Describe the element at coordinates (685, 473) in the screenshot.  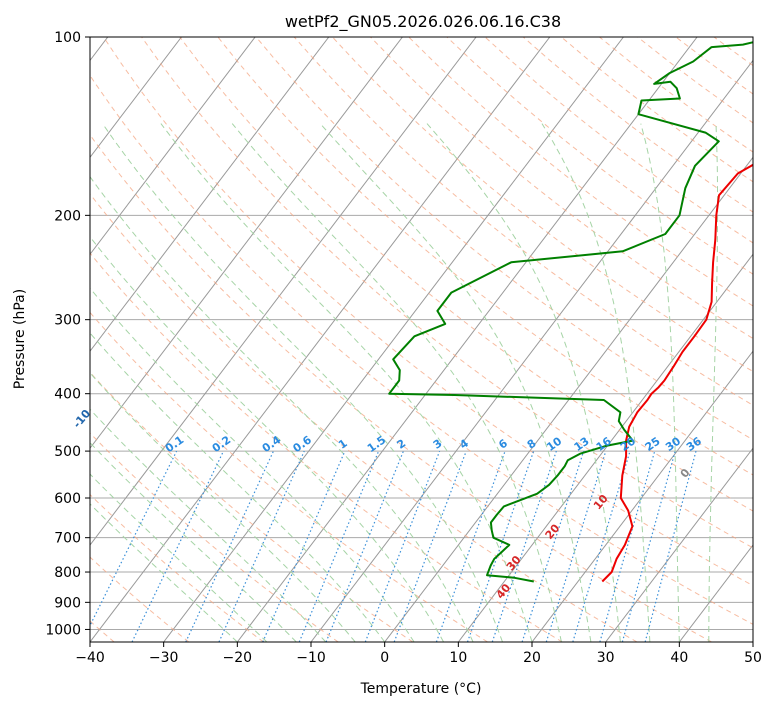
I see `moist-adiabat-label: 0` at that location.